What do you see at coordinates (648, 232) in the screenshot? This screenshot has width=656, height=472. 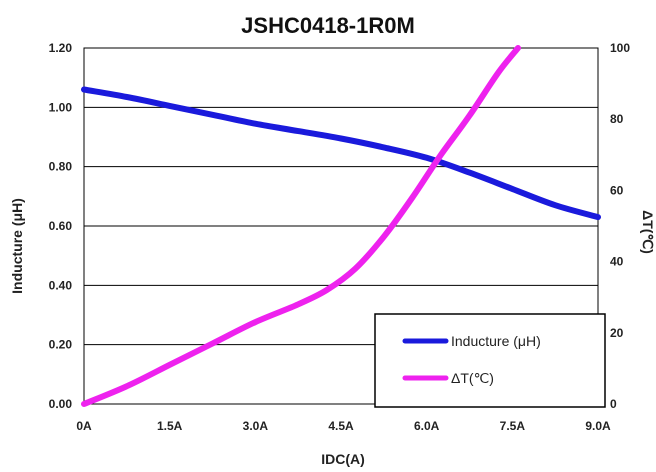 I see `y2-axis-label: ΔT(℃)` at bounding box center [648, 232].